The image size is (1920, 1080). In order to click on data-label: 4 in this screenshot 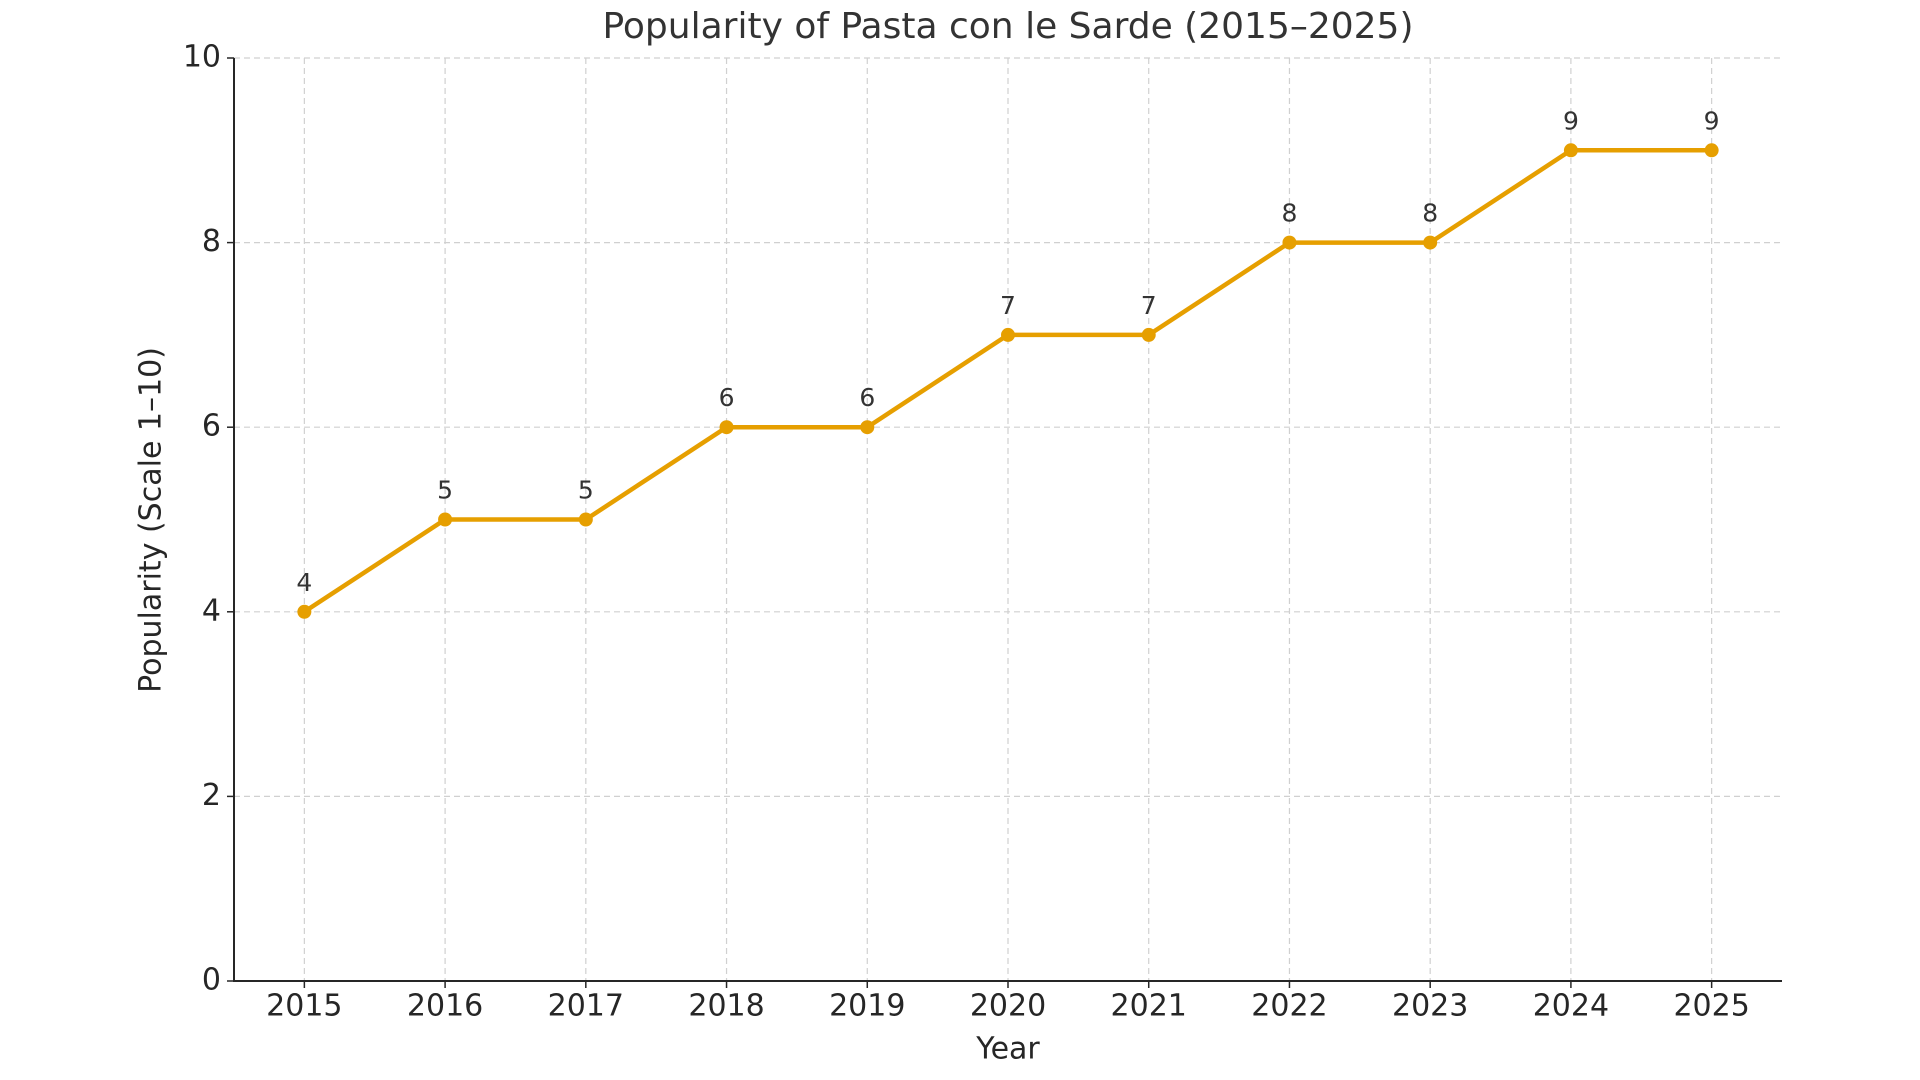, I will do `click(304, 582)`.